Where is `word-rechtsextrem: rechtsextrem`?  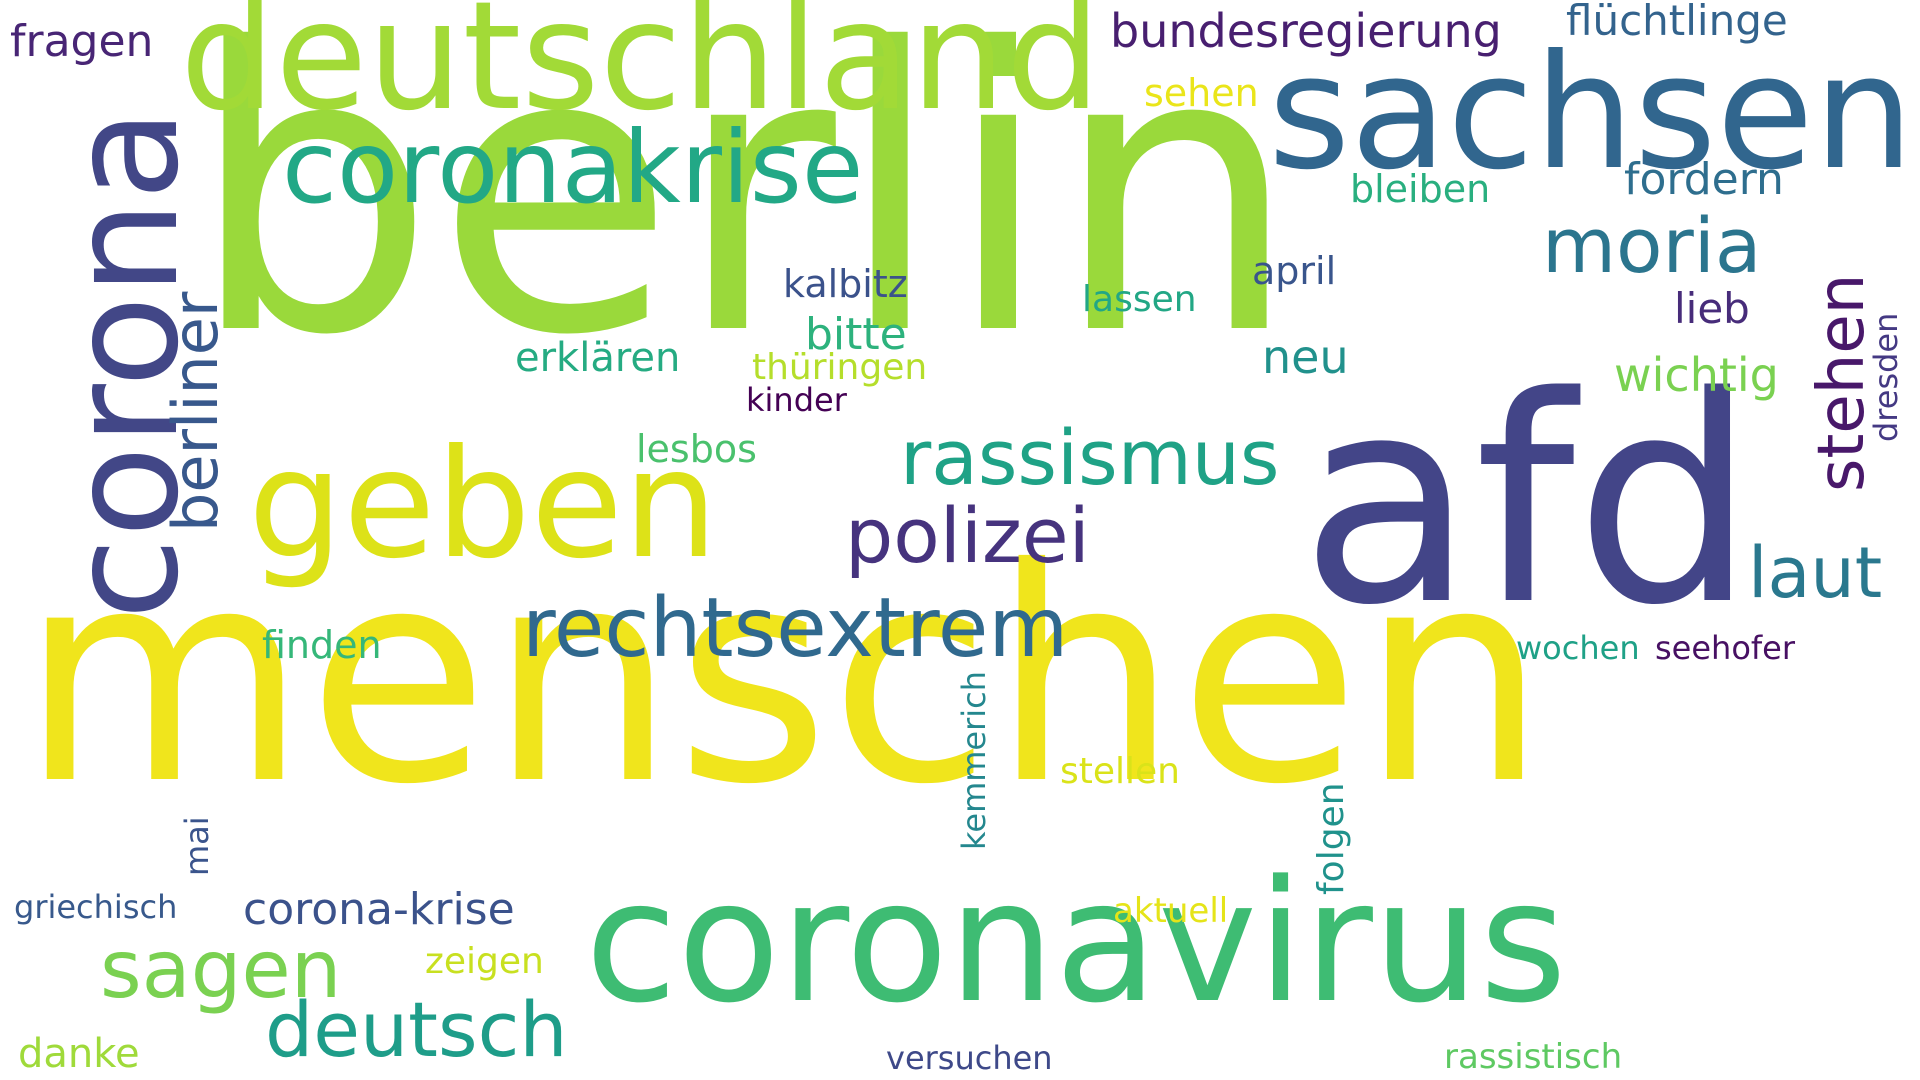 word-rechtsextrem: rechtsextrem is located at coordinates (795, 628).